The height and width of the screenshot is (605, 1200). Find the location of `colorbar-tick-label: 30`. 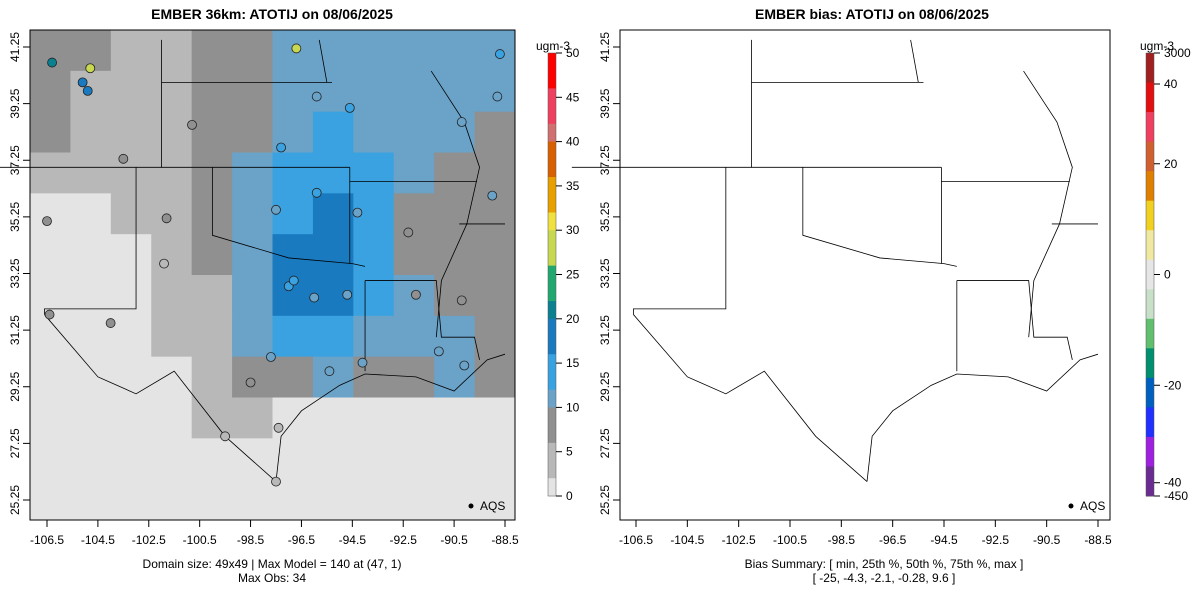

colorbar-tick-label: 30 is located at coordinates (573, 230).